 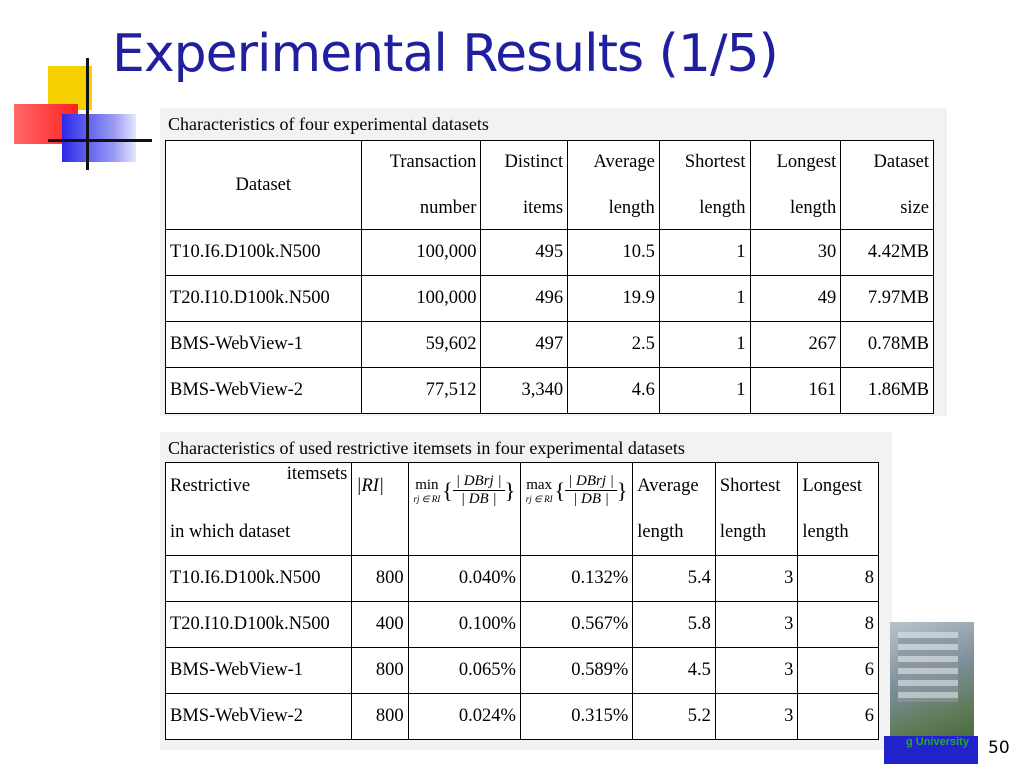 What do you see at coordinates (613, 344) in the screenshot?
I see `average-length-cell: 2.5` at bounding box center [613, 344].